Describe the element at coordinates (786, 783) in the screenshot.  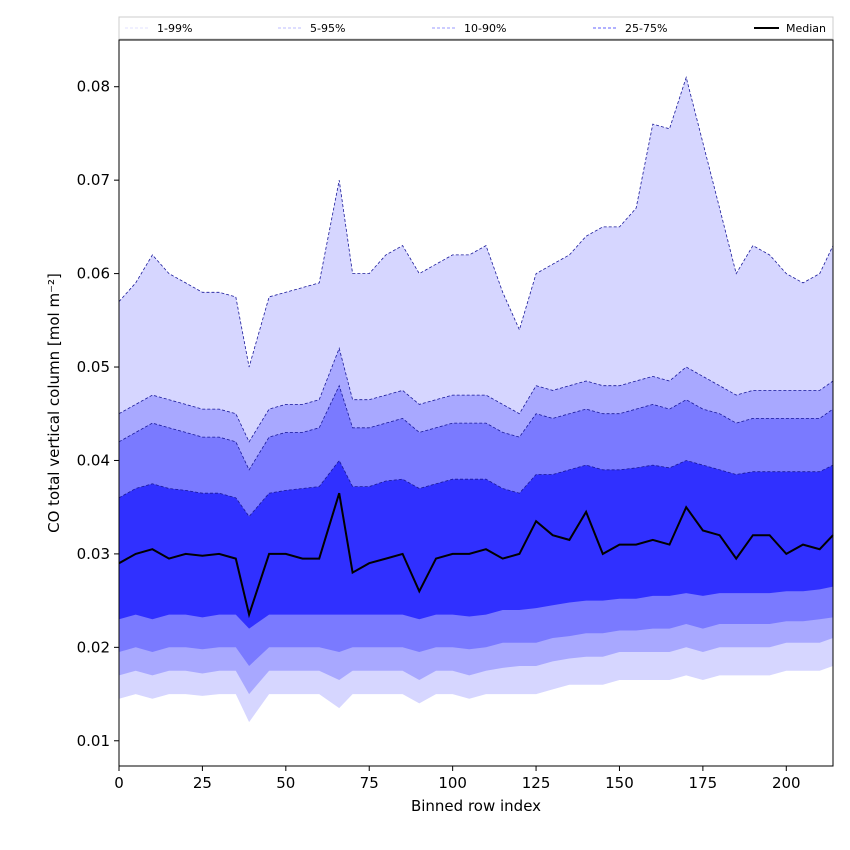
I see `x-tick-label: 200` at that location.